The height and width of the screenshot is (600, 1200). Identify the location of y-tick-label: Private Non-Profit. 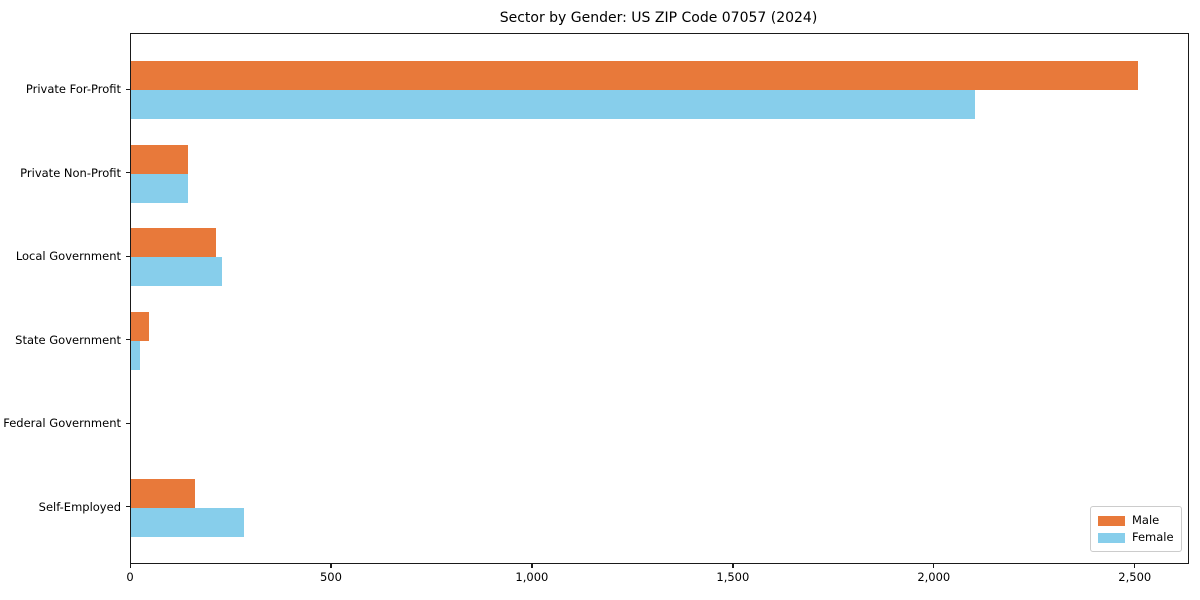
(70, 172).